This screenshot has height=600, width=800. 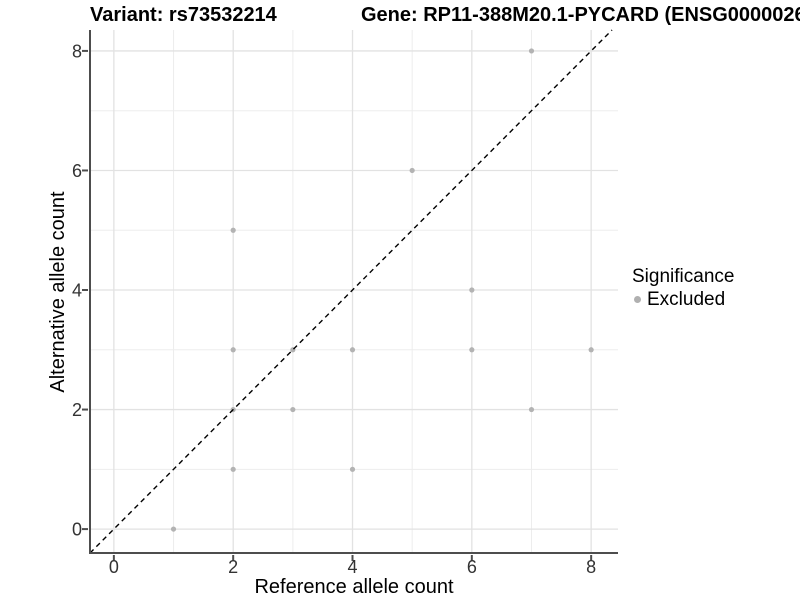 I want to click on y-tick-label: 2, so click(x=77, y=410).